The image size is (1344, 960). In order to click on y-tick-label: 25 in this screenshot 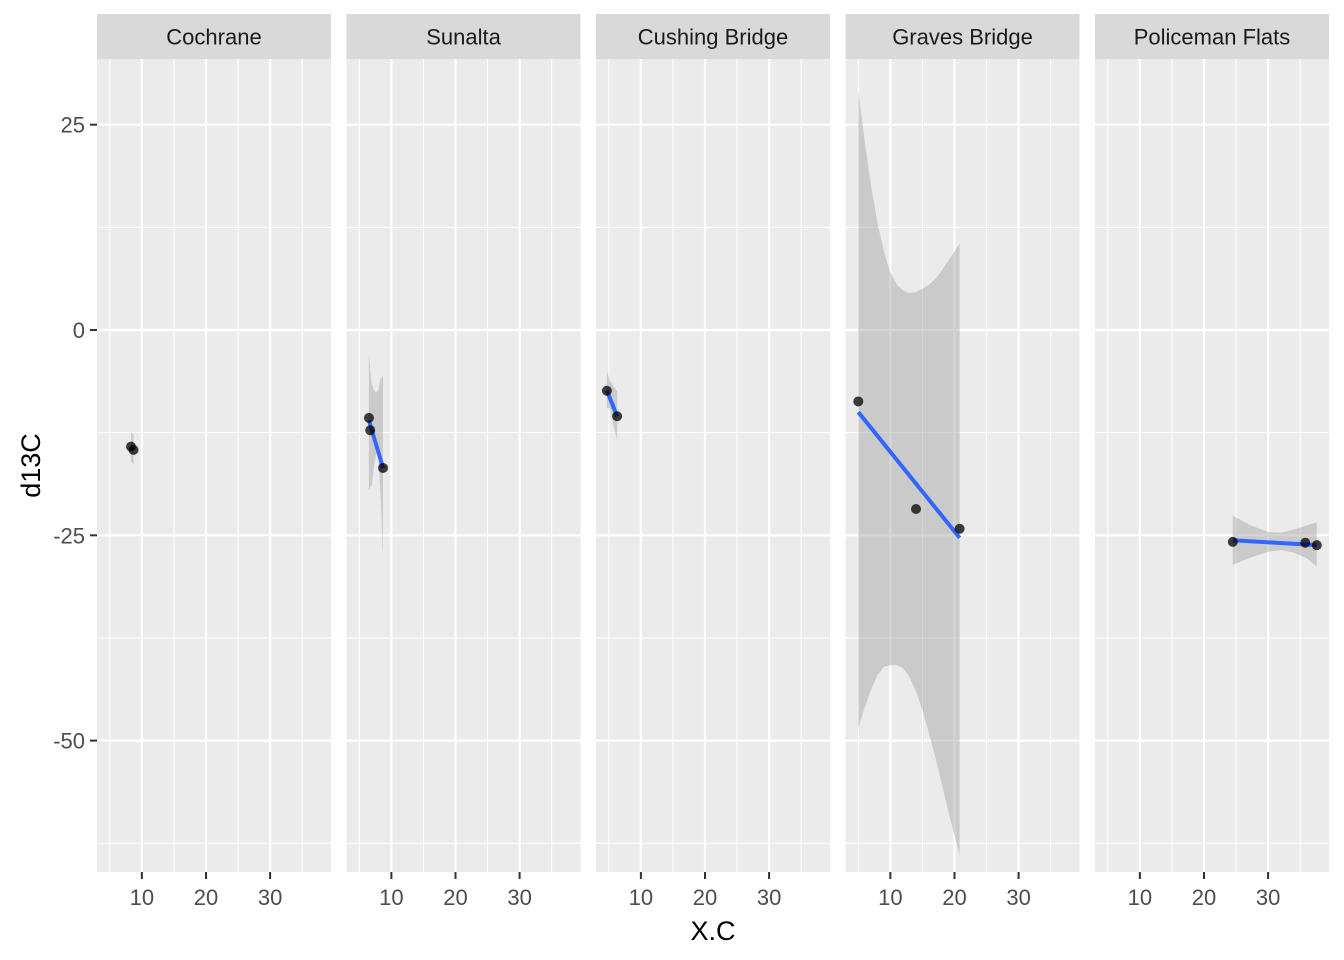, I will do `click(73, 125)`.